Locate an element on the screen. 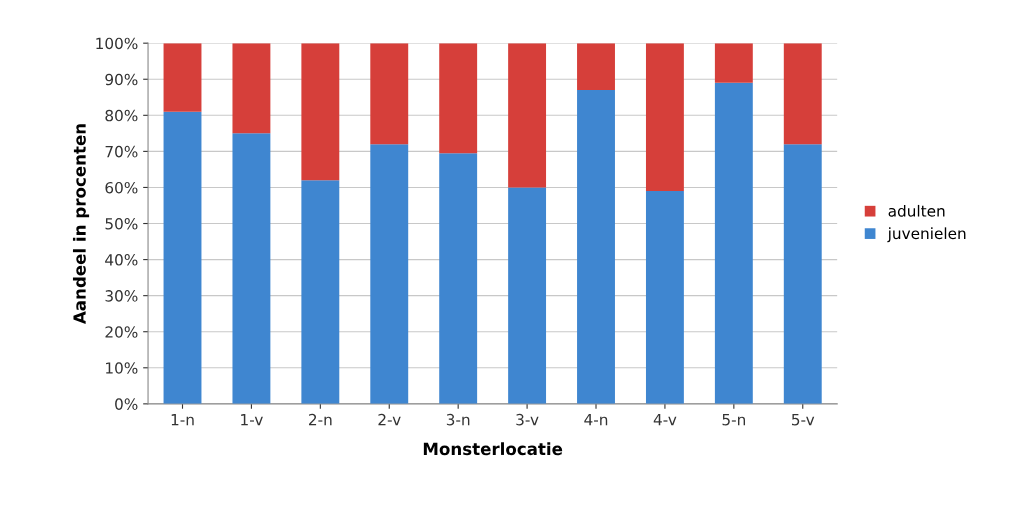 The image size is (1021, 508). legend-label: juvenielen is located at coordinates (926, 235).